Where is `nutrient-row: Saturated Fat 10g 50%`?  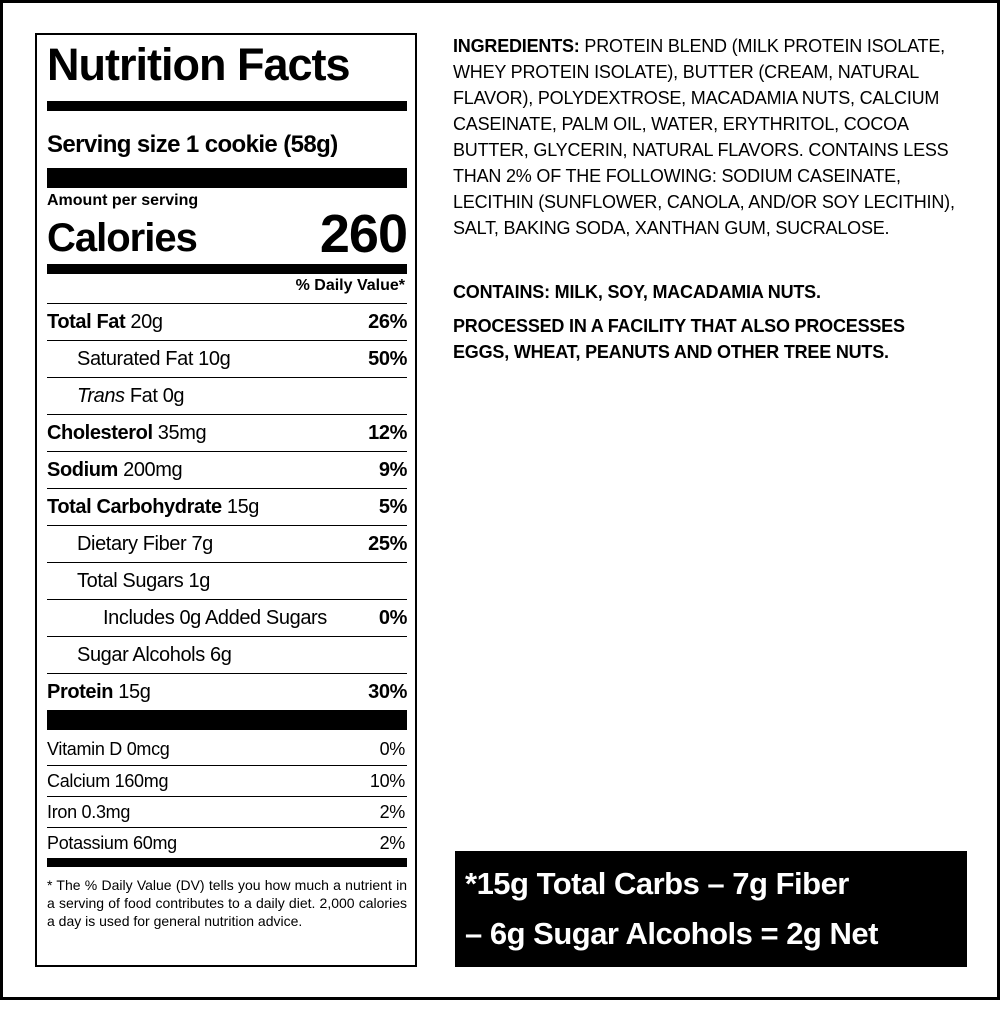
nutrient-row: Saturated Fat 10g 50% is located at coordinates (227, 358).